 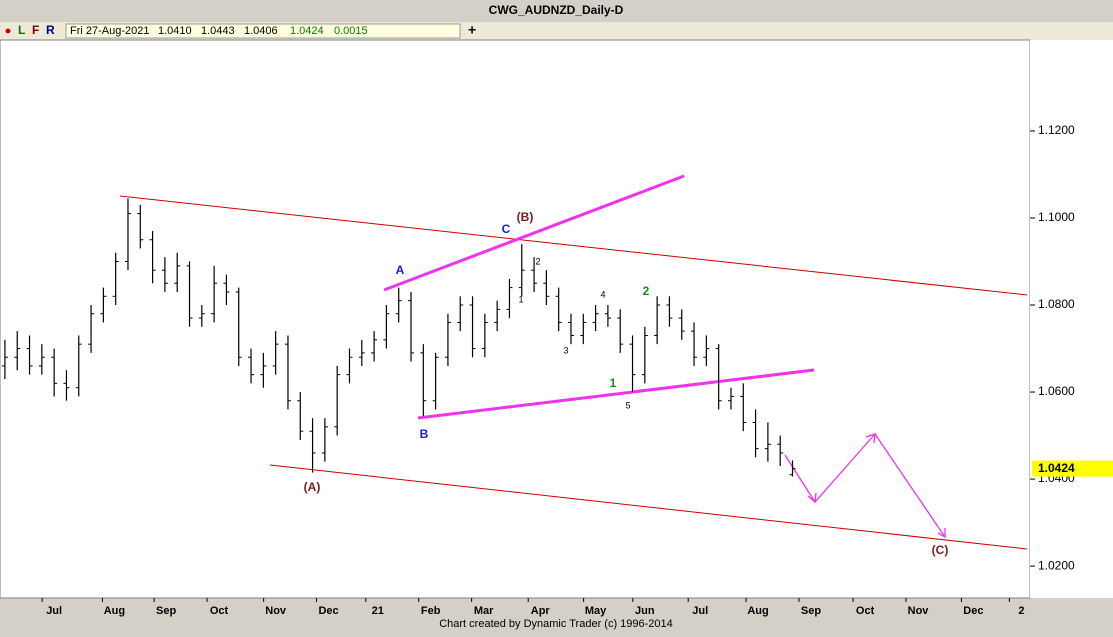 What do you see at coordinates (602, 294) in the screenshot?
I see `wave-label: 4` at bounding box center [602, 294].